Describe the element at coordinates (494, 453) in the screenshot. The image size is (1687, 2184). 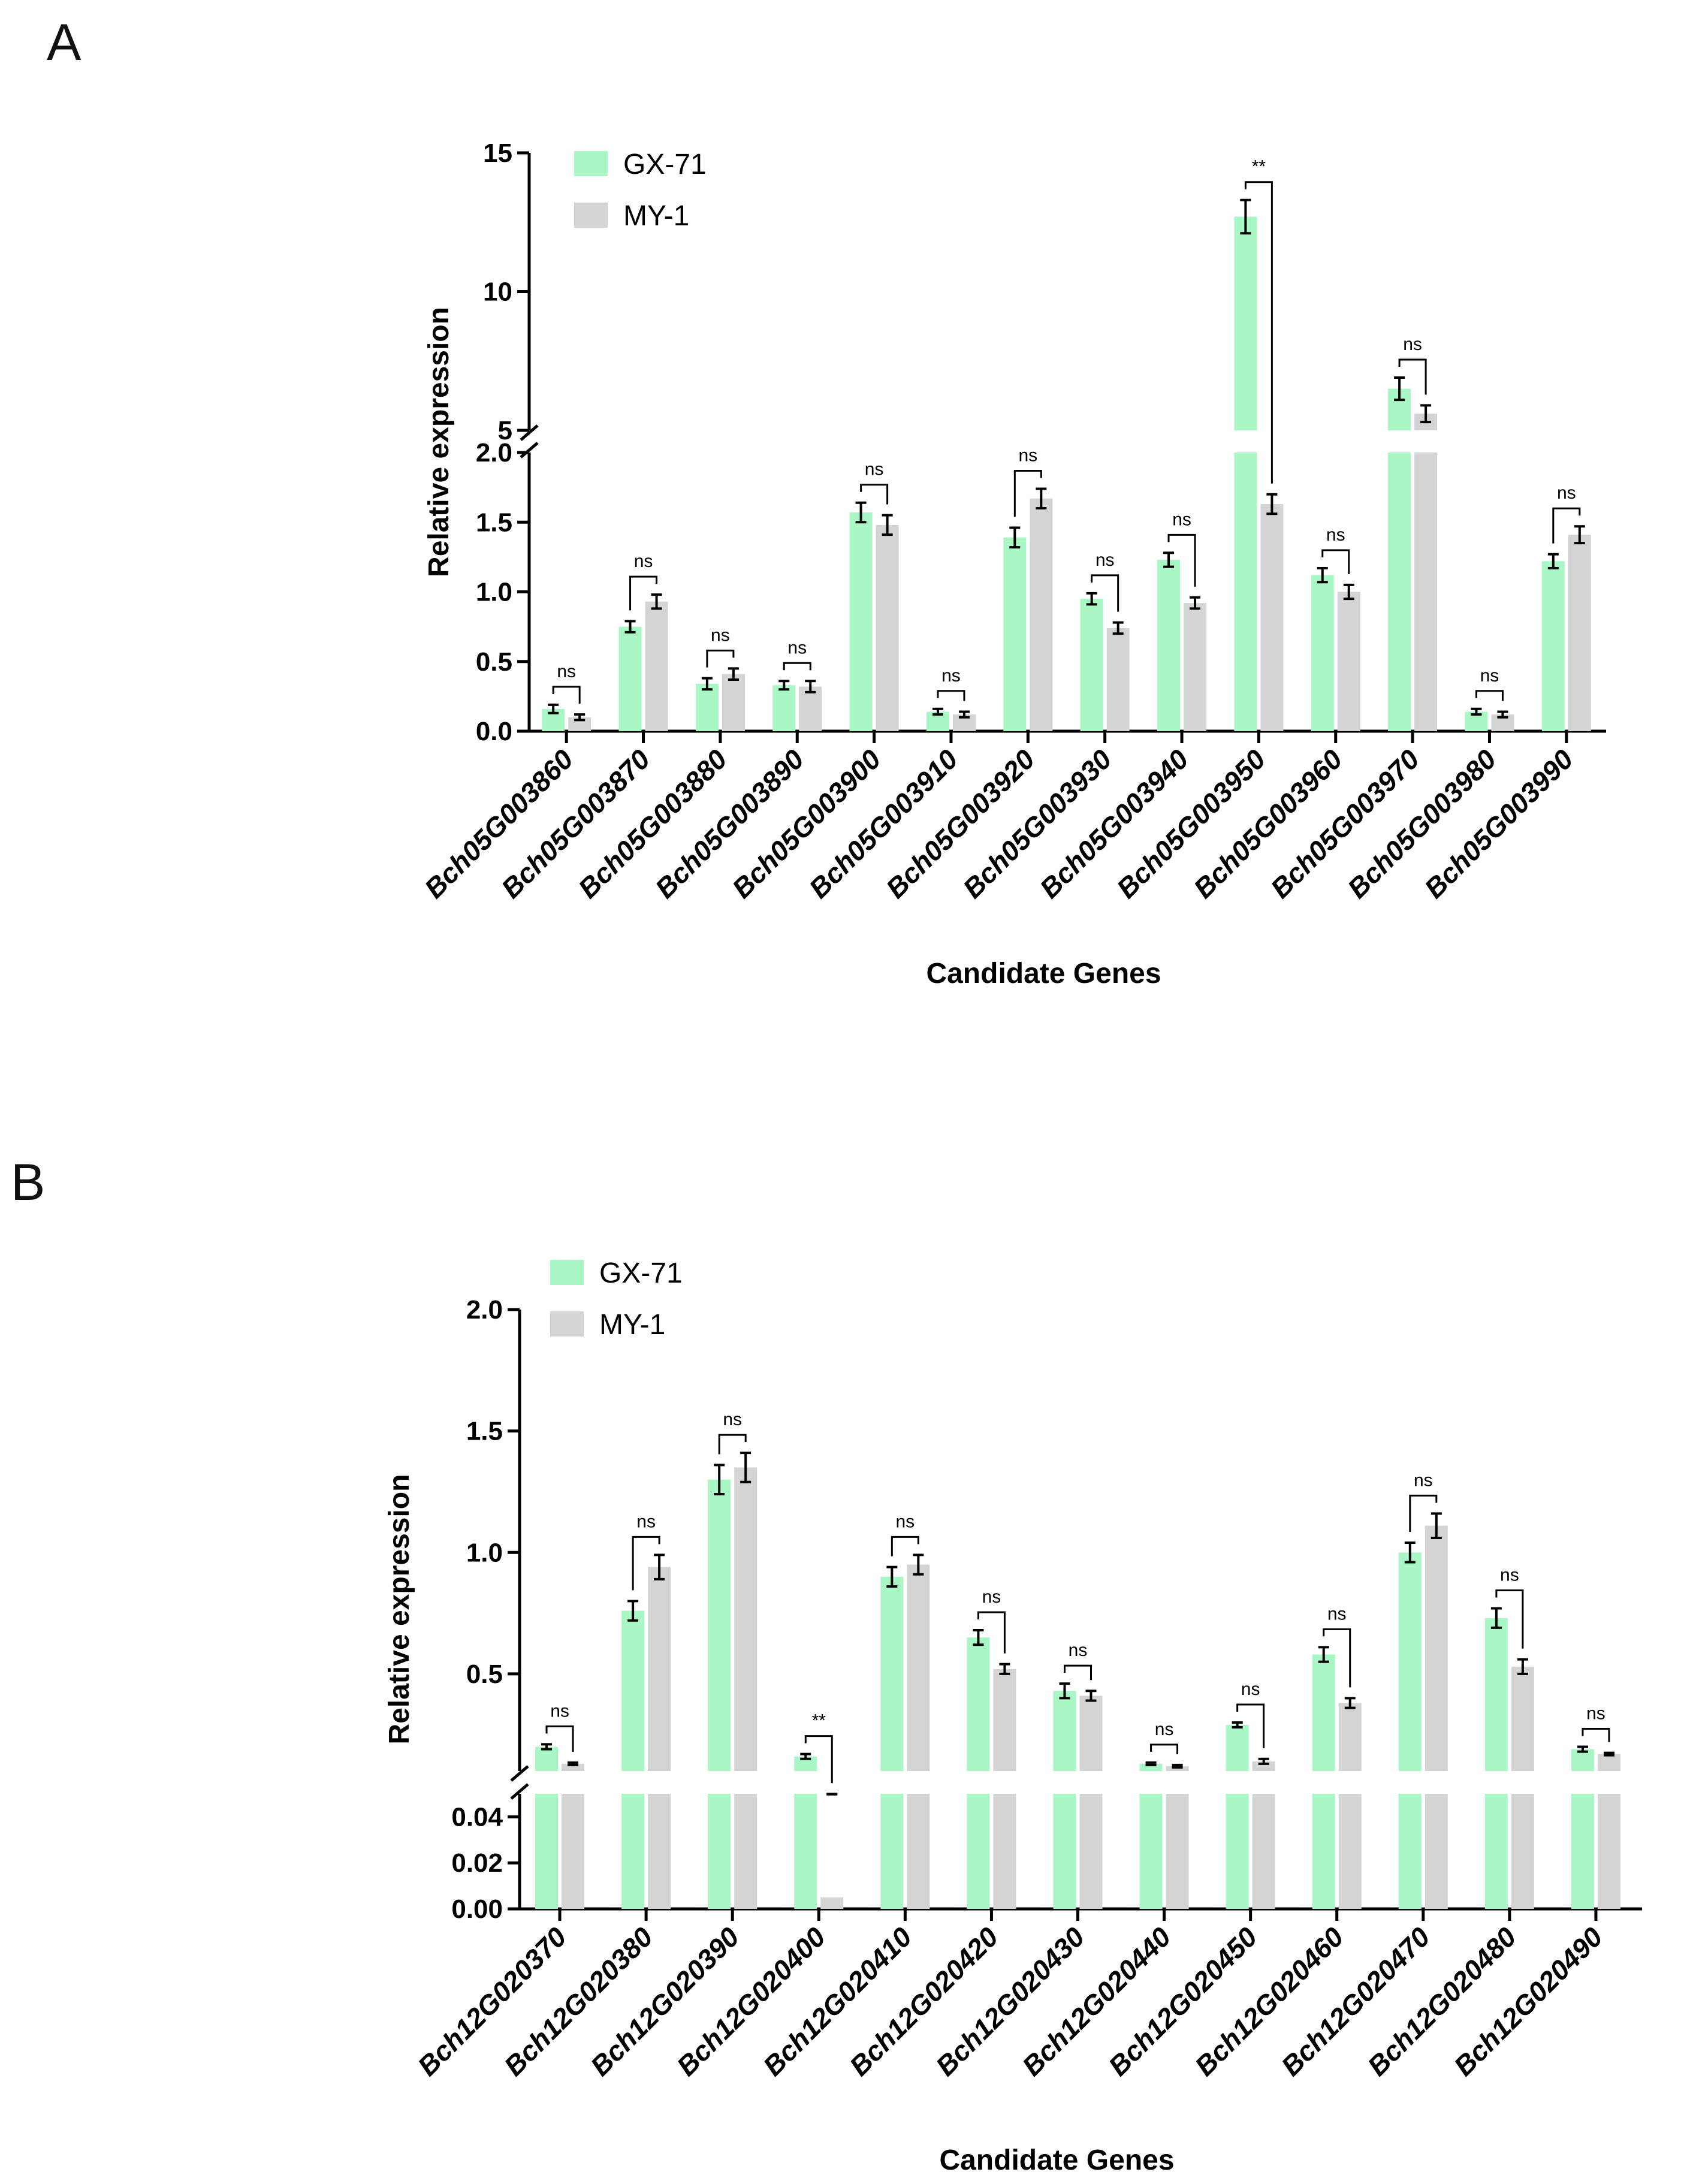
I see `y-tick-label: 2.0` at that location.